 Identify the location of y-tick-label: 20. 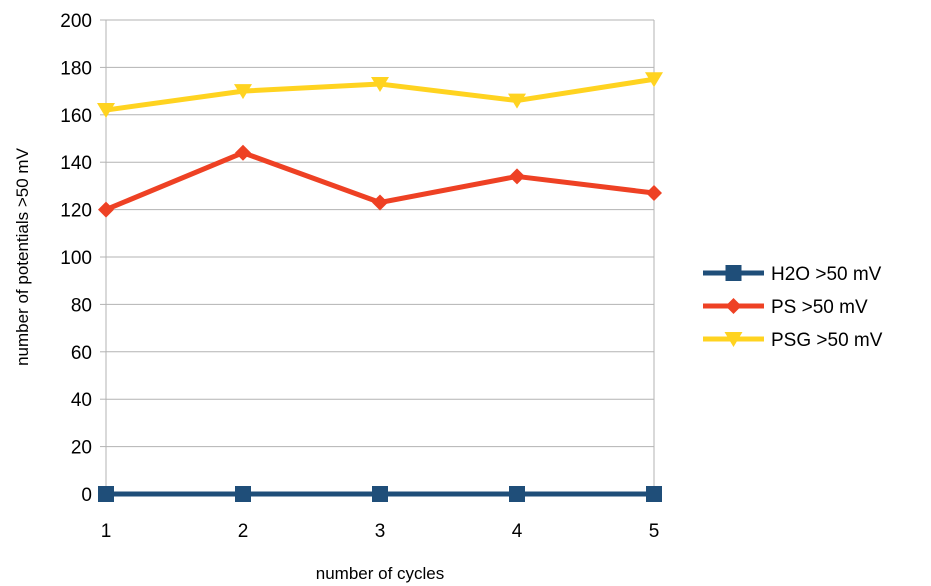
(81, 448).